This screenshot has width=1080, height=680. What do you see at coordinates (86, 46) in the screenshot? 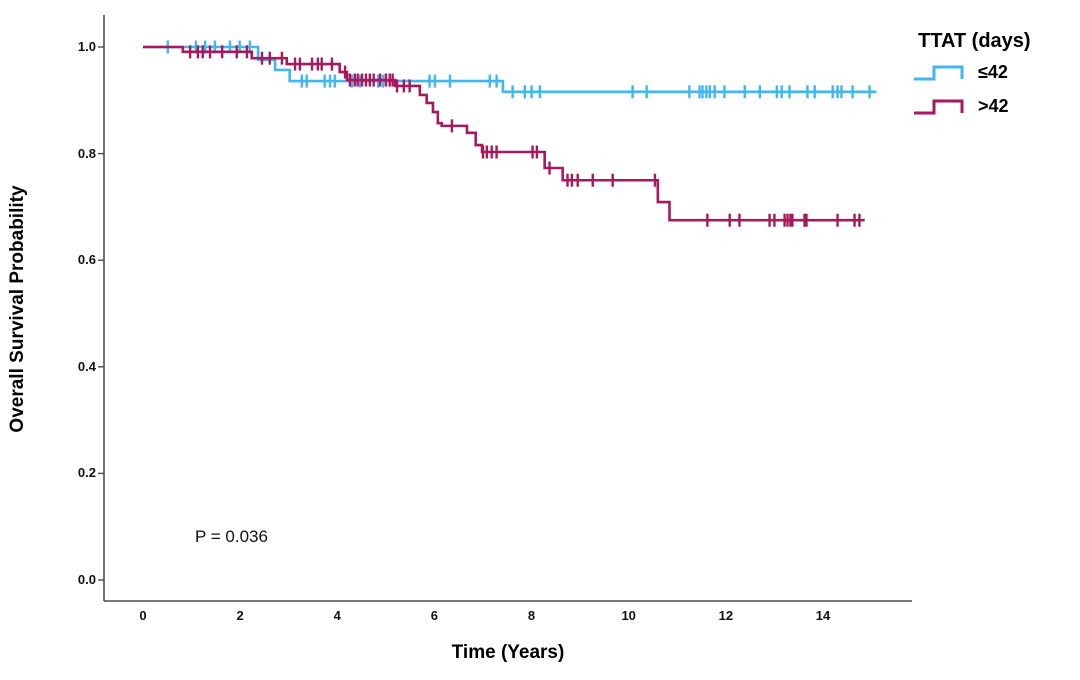
I see `y-tick-label: 1.0` at bounding box center [86, 46].